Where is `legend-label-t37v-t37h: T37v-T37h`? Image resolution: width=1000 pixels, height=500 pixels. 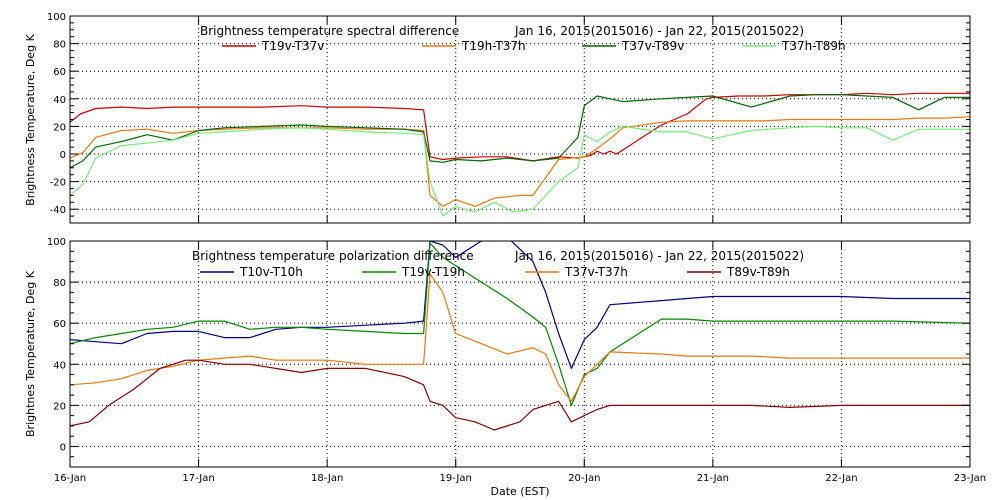
legend-label-t37v-t37h: T37v-T37h is located at coordinates (596, 272).